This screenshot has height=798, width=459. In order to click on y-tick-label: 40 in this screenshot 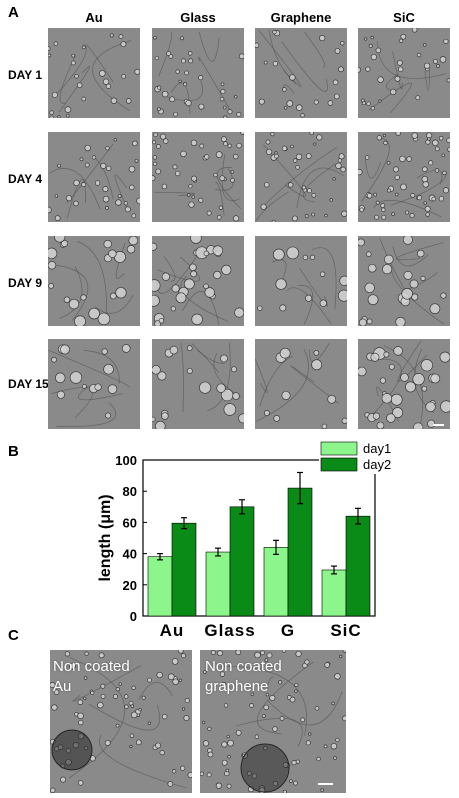, I will do `click(130, 554)`.